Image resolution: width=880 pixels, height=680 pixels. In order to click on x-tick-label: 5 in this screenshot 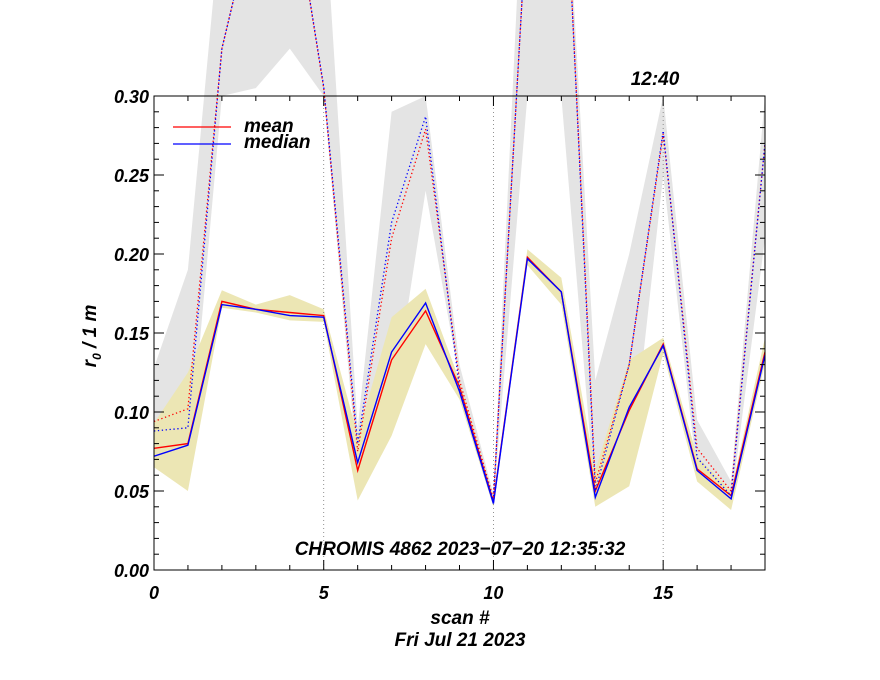, I will do `click(324, 593)`.